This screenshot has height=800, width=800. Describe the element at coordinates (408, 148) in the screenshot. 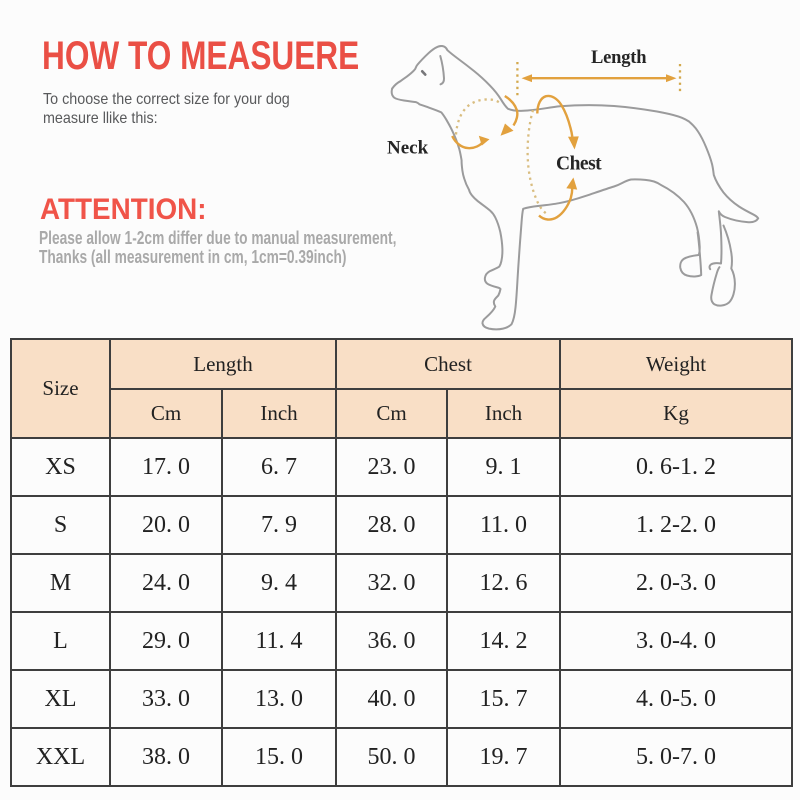

I see `svg-text: Neck` at that location.